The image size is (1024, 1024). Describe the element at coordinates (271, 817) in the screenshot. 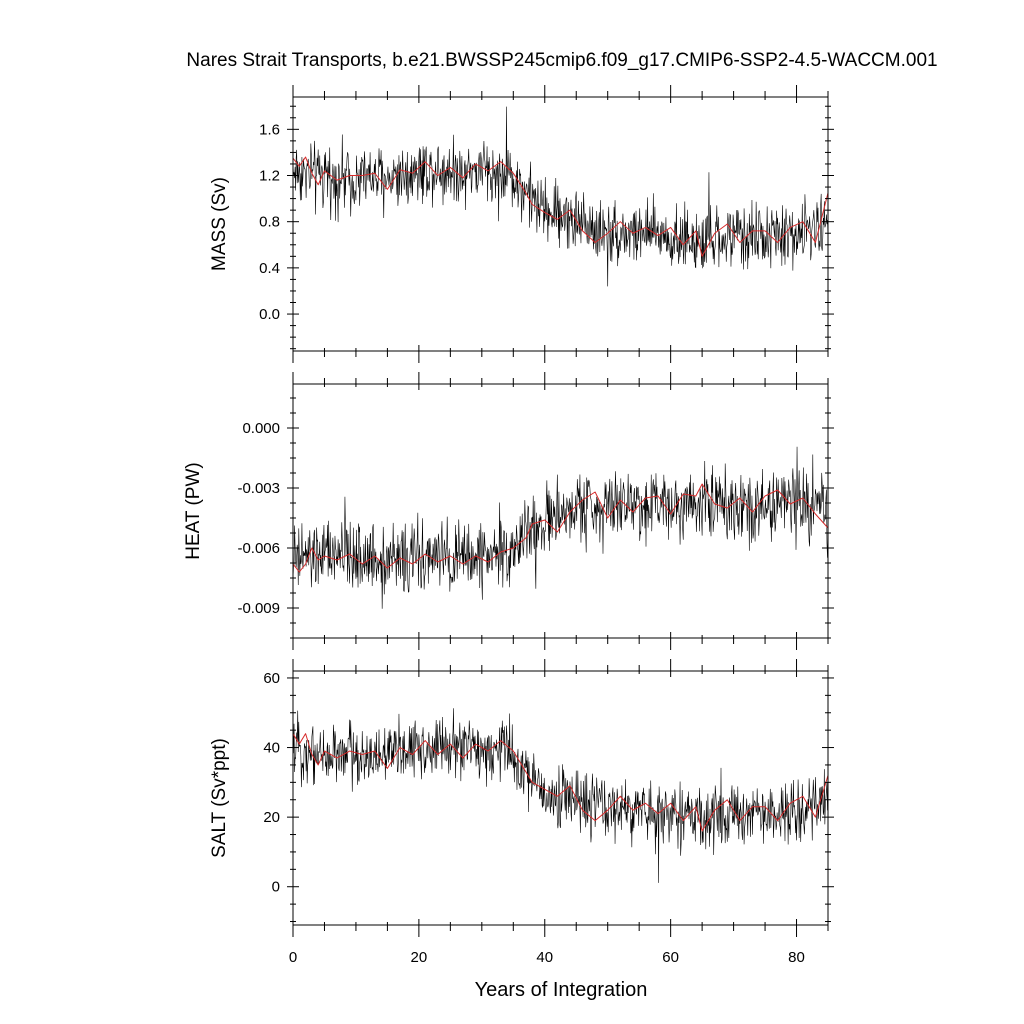

I see `y-tick-label: 20` at that location.